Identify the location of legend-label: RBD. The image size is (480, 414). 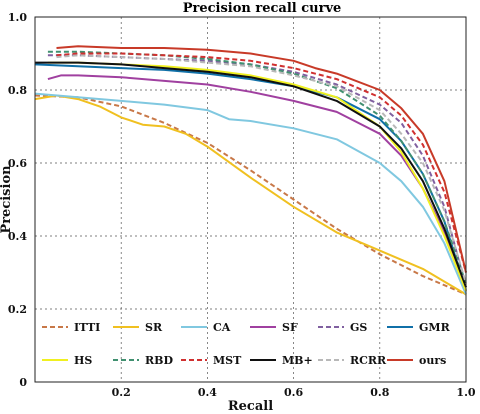
(159, 360).